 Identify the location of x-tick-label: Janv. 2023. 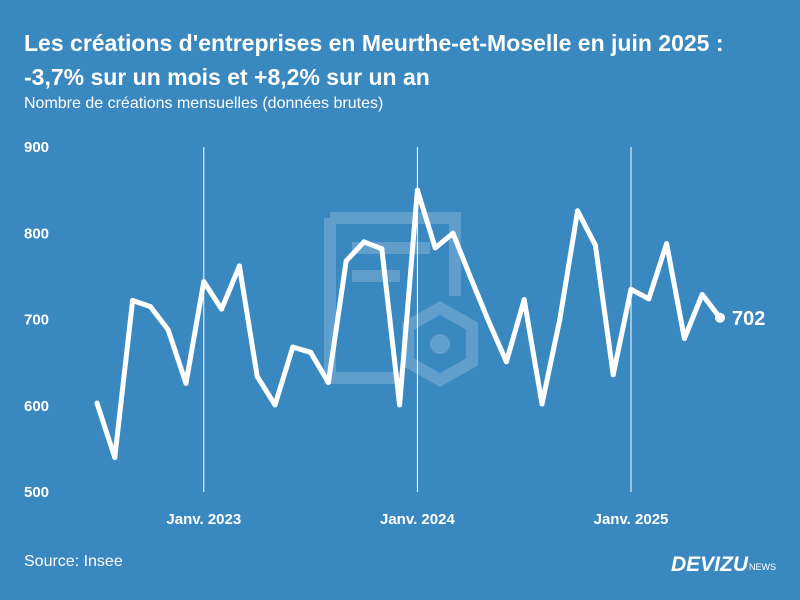
(203, 519).